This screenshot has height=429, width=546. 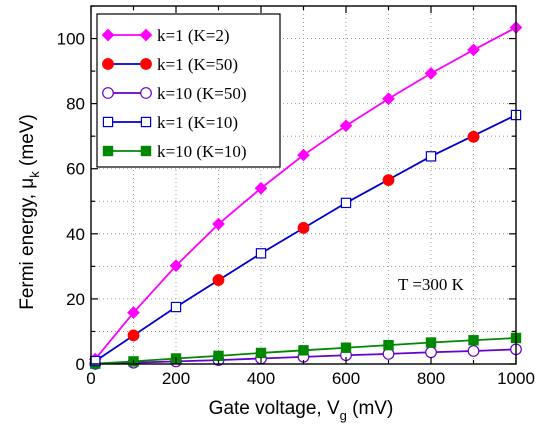 What do you see at coordinates (75, 299) in the screenshot?
I see `y-tick-label: 20` at bounding box center [75, 299].